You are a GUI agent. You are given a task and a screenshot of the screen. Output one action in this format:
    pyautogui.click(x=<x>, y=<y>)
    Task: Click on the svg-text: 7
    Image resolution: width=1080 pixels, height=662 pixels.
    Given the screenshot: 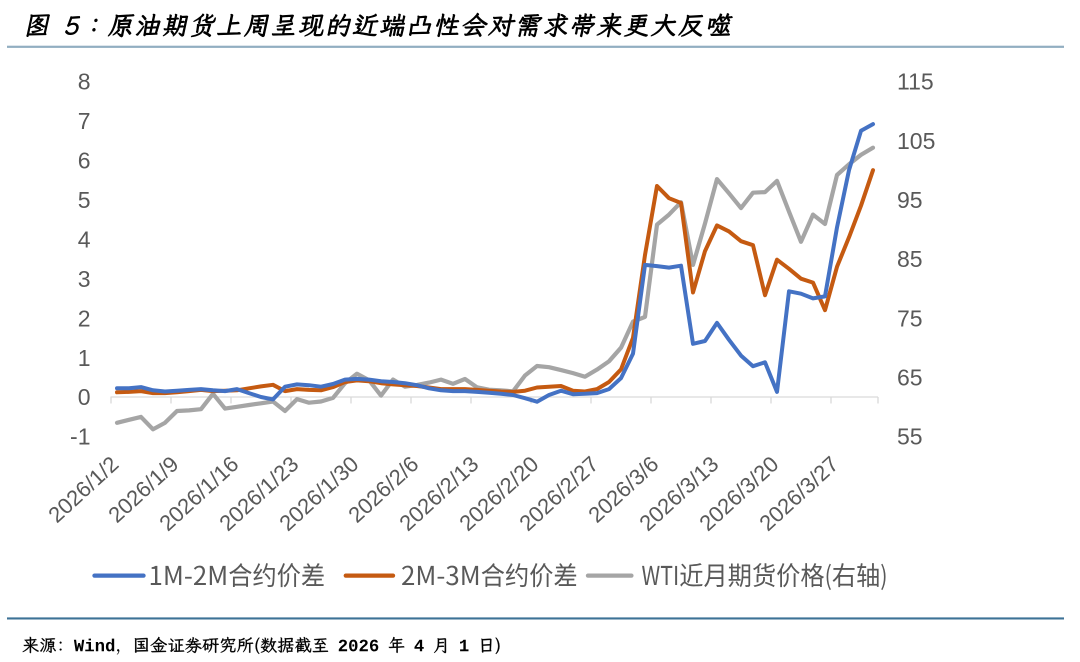 What is the action you would take?
    pyautogui.click(x=84, y=121)
    